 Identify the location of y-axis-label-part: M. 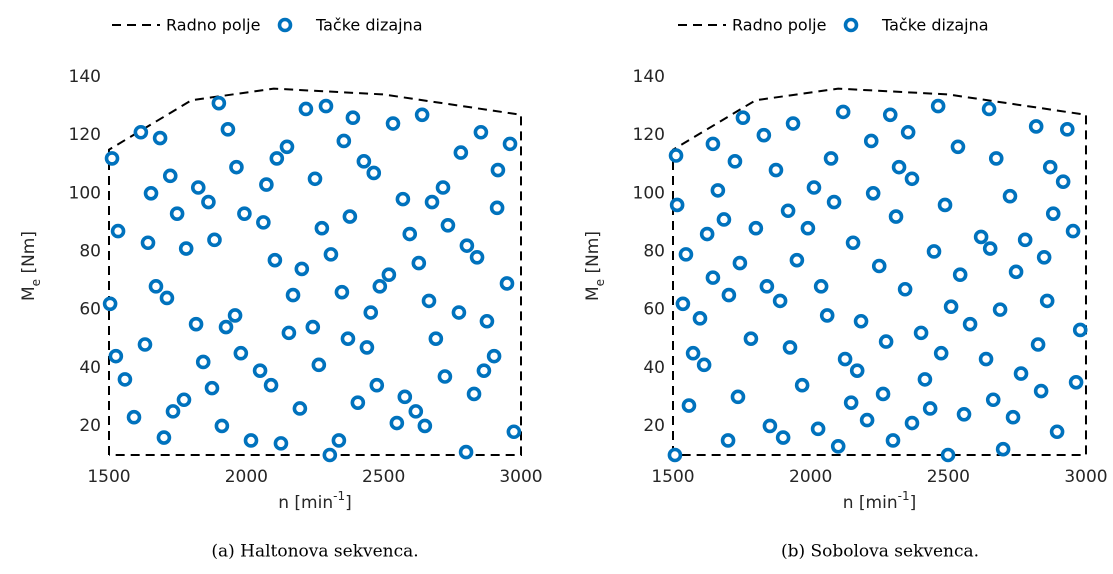
(29, 293).